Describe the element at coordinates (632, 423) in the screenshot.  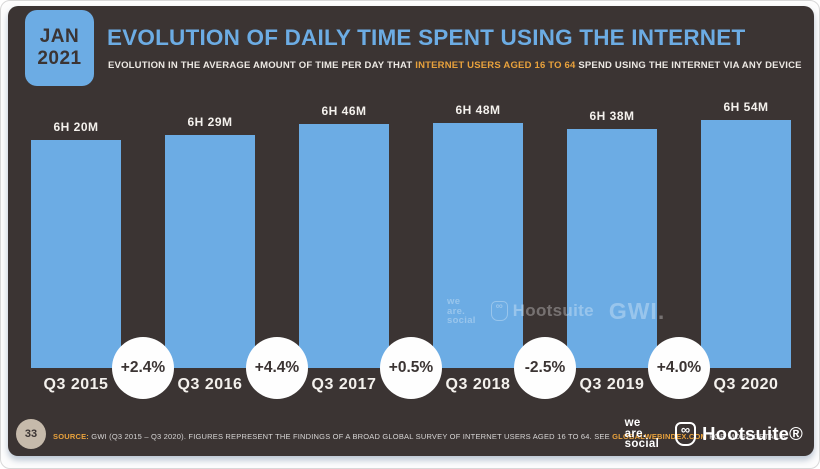
I see `logo-we: we` at that location.